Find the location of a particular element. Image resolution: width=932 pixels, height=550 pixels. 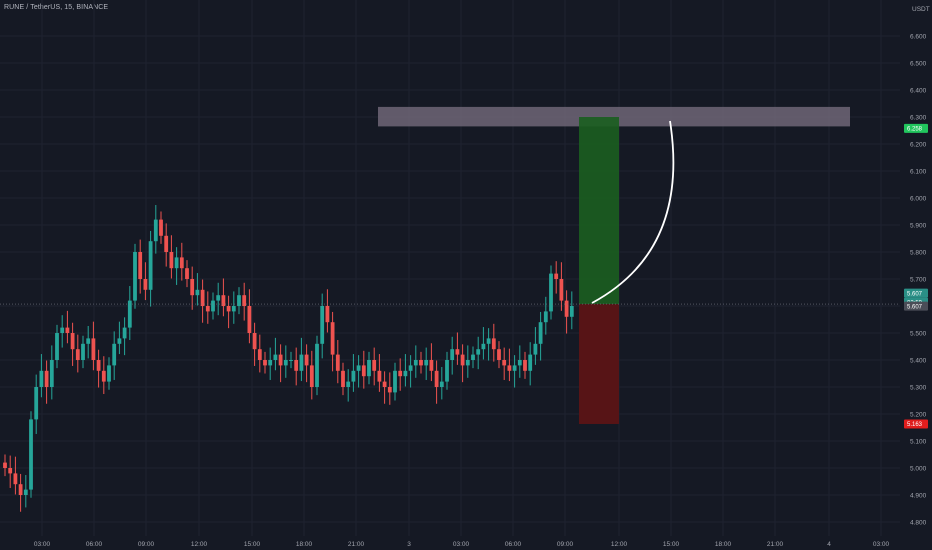

stop-zone is located at coordinates (599, 364).